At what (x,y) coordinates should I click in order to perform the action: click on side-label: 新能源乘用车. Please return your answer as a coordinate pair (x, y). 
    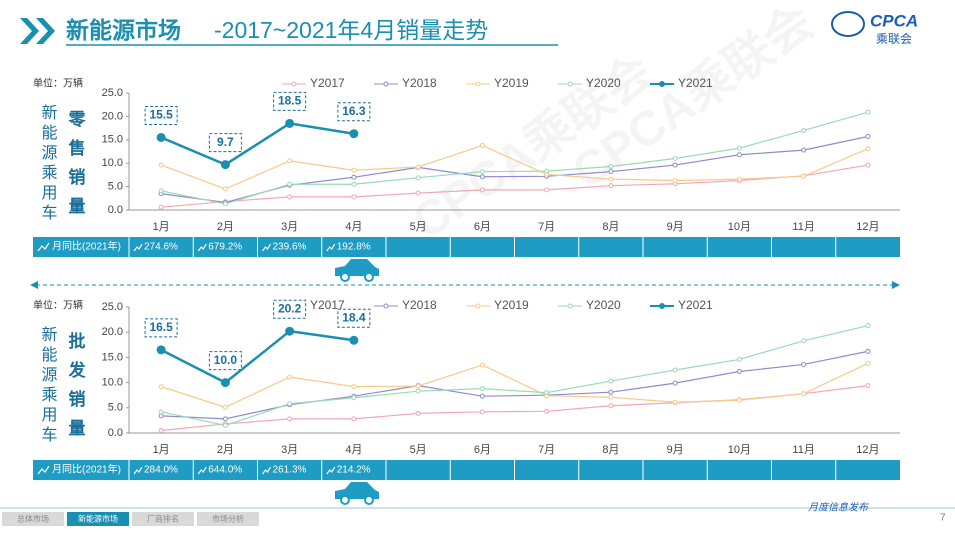
    Looking at the image, I should click on (48, 164).